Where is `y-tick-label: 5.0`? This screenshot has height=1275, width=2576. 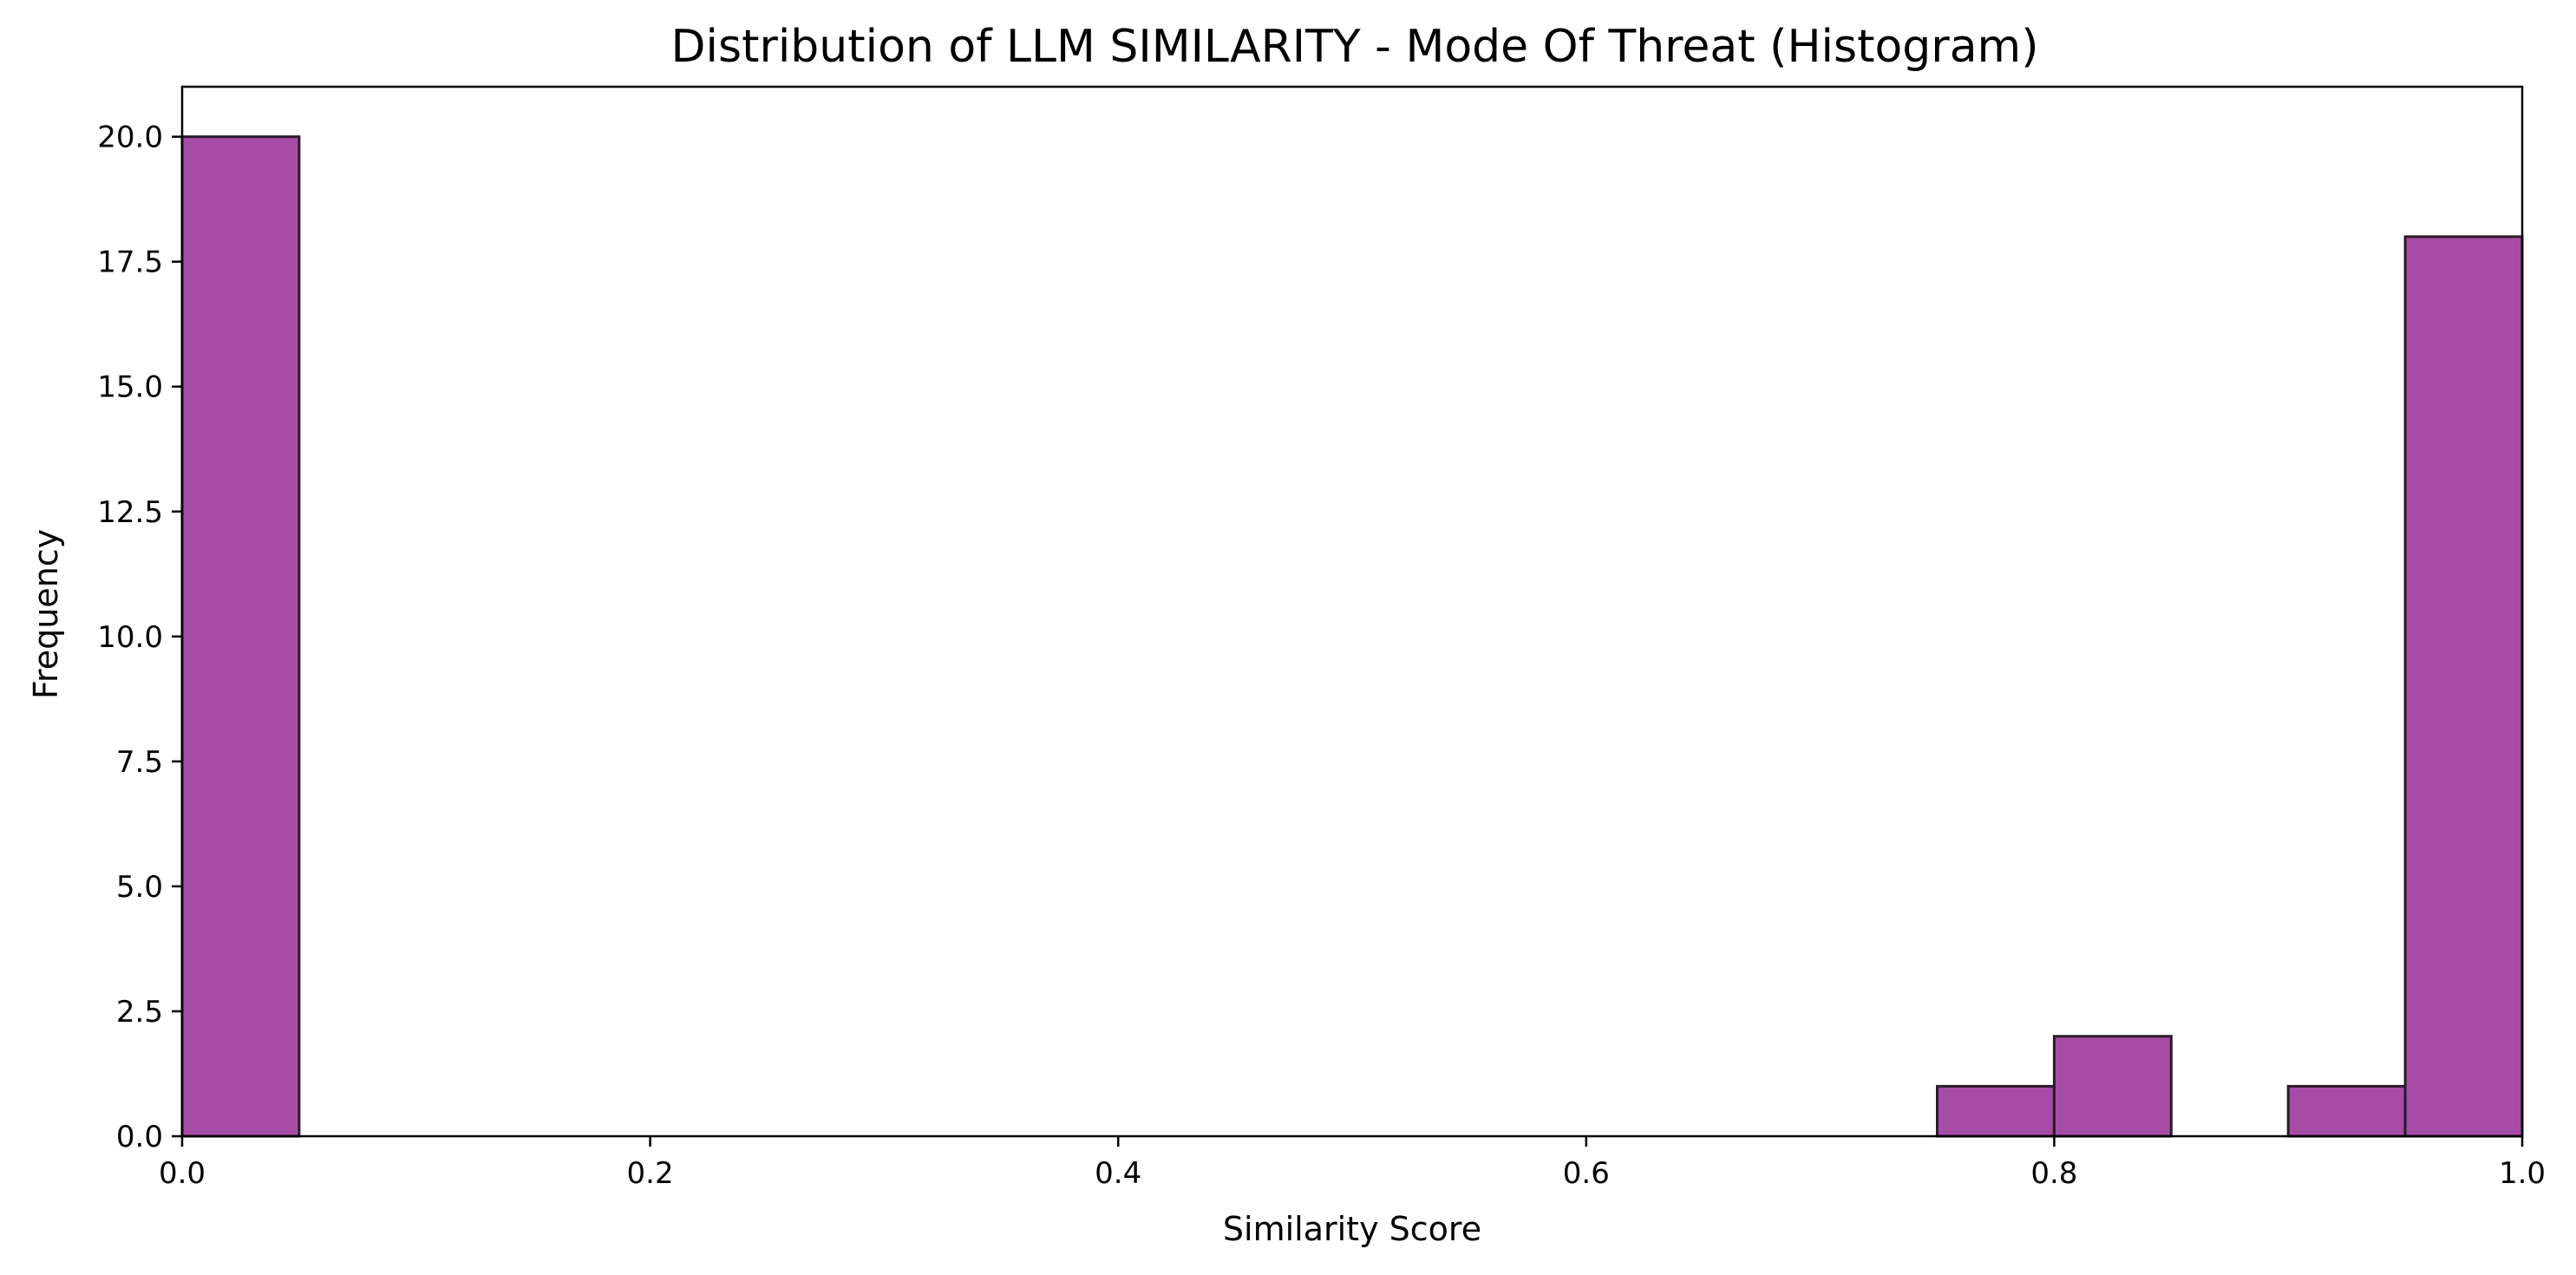 y-tick-label: 5.0 is located at coordinates (139, 887).